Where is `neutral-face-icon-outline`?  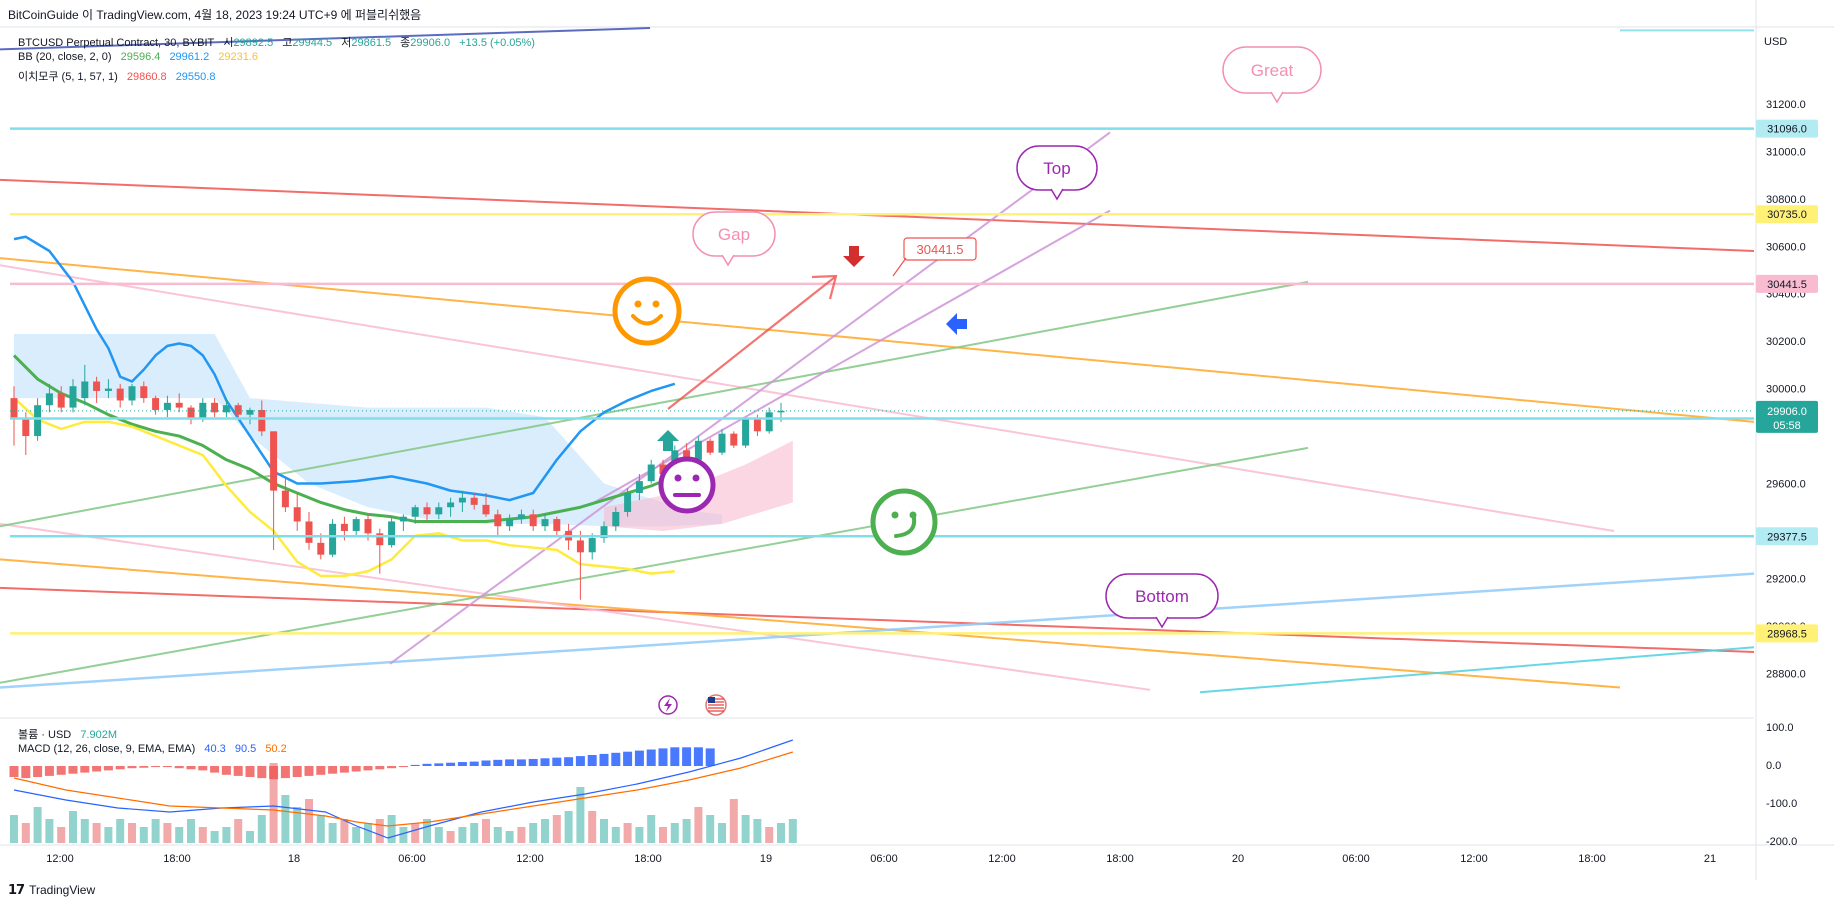 neutral-face-icon-outline is located at coordinates (687, 485).